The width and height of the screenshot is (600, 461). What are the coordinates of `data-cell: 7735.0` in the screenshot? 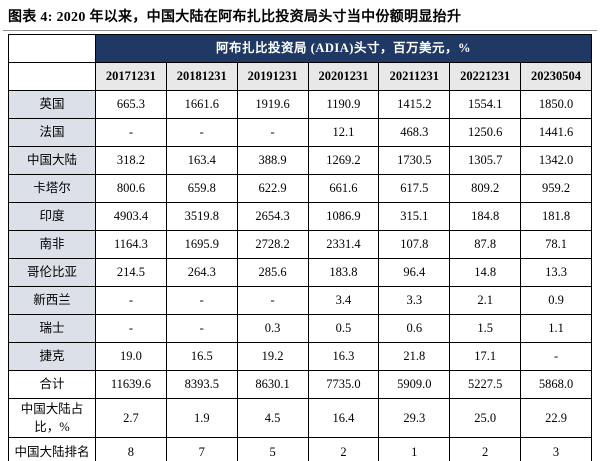 It's located at (343, 384).